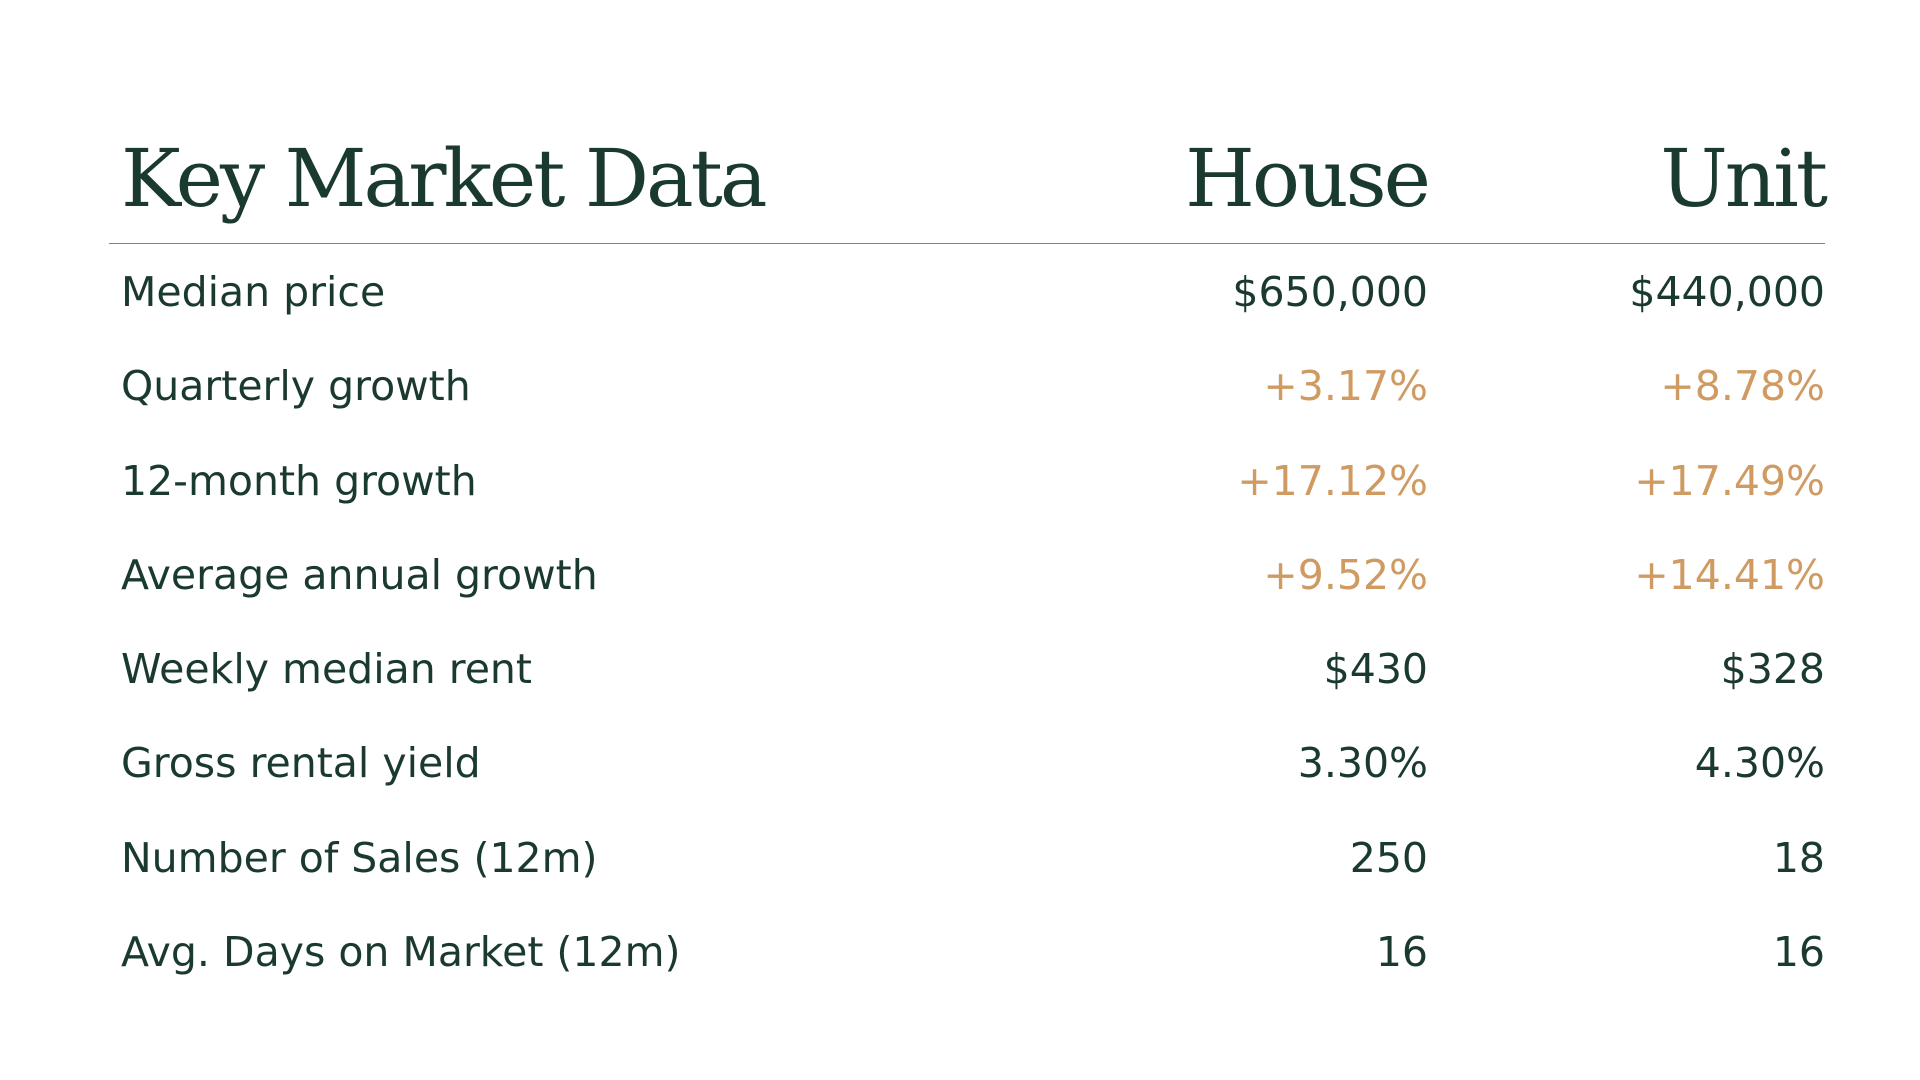 The height and width of the screenshot is (1080, 1920). I want to click on table-row: Quarterly growth +3.17% +8.78%, so click(967, 386).